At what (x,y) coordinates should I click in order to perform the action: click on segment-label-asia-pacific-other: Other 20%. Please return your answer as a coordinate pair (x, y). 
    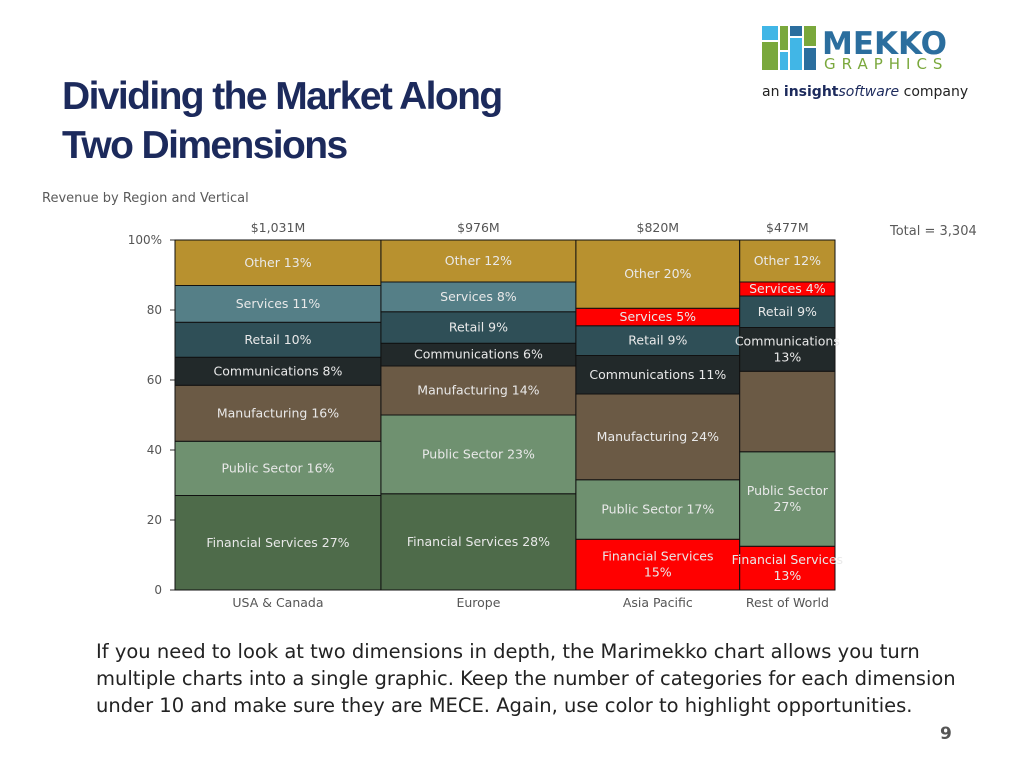
    Looking at the image, I should click on (657, 273).